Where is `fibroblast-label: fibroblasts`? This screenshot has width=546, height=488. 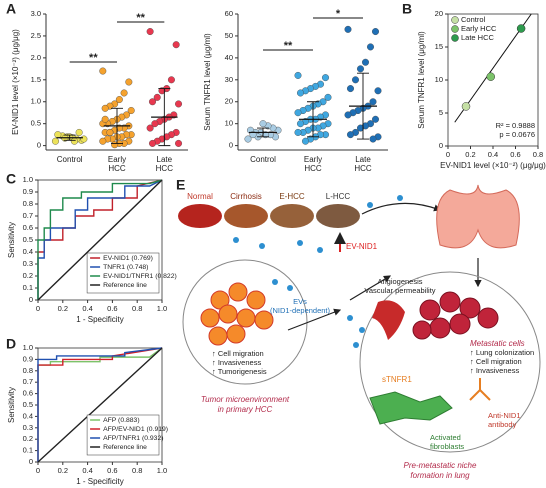 fibroblast-label: fibroblasts is located at coordinates (447, 446).